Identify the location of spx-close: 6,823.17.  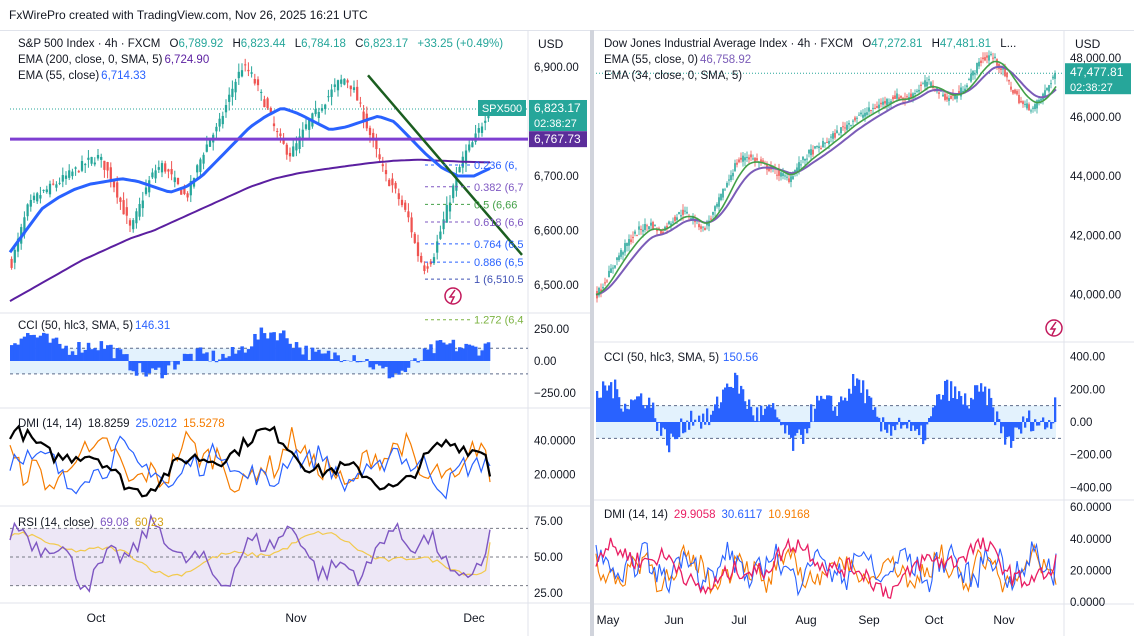
(385, 44).